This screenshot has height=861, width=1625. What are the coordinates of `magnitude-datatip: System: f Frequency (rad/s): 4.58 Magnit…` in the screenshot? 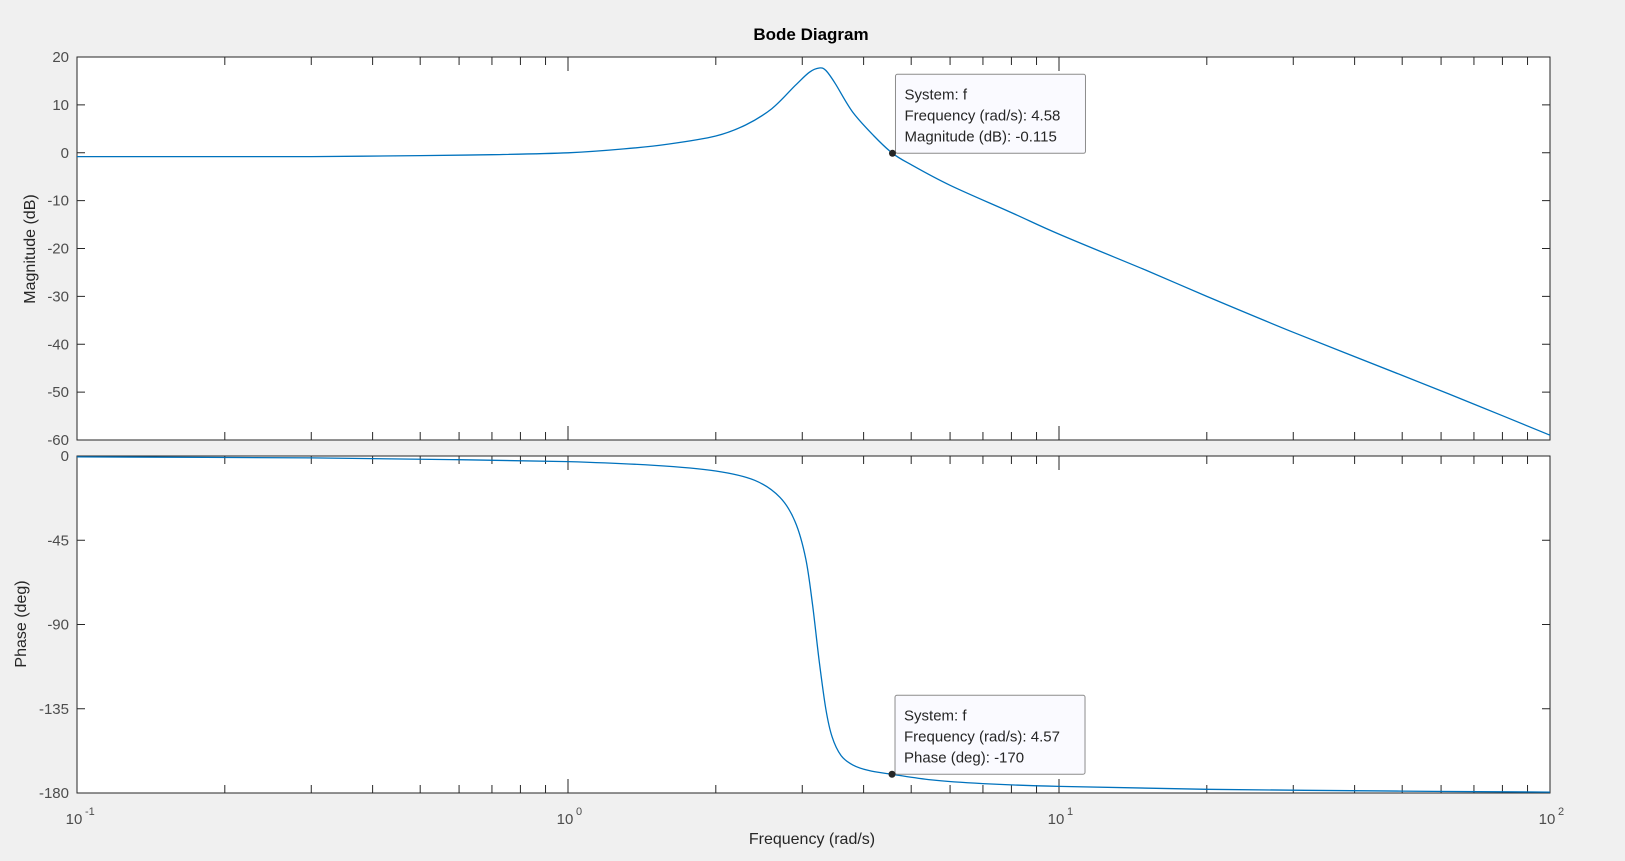 It's located at (987, 115).